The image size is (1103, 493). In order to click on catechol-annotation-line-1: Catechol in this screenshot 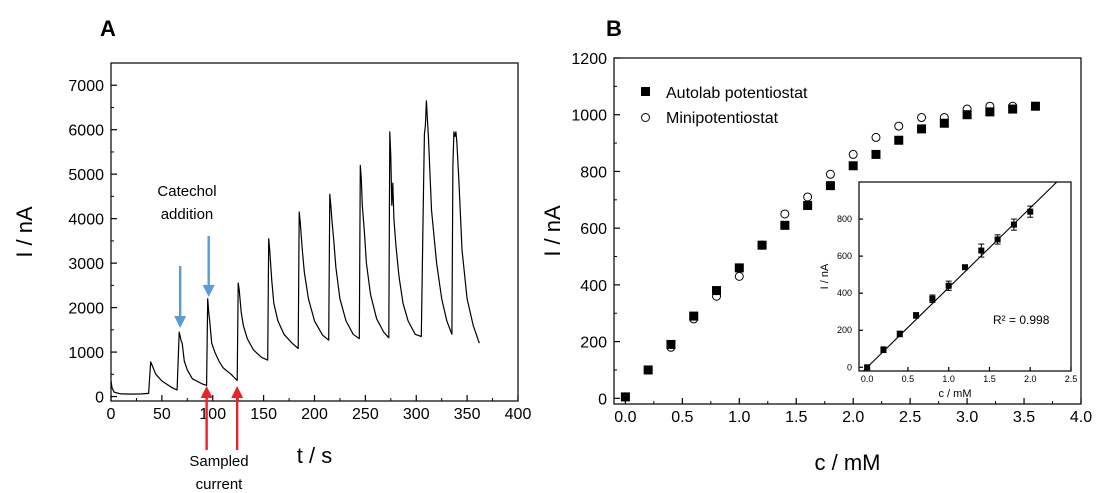, I will do `click(186, 191)`.